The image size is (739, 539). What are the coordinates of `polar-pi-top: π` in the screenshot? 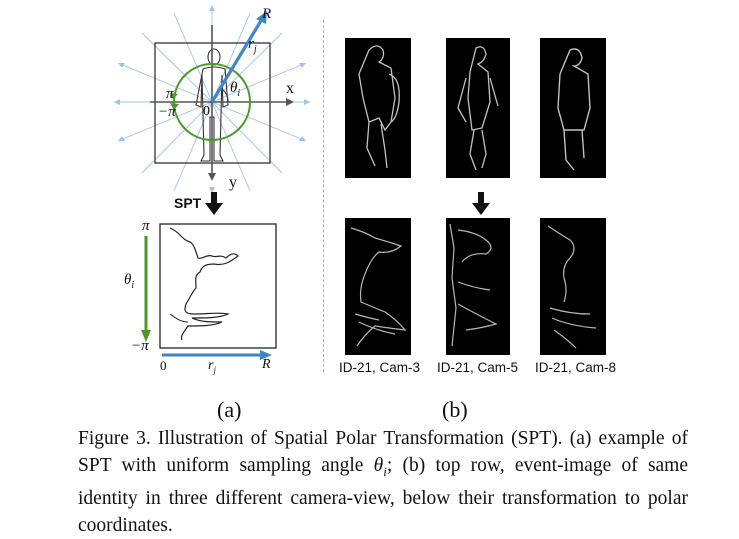 It's located at (146, 226).